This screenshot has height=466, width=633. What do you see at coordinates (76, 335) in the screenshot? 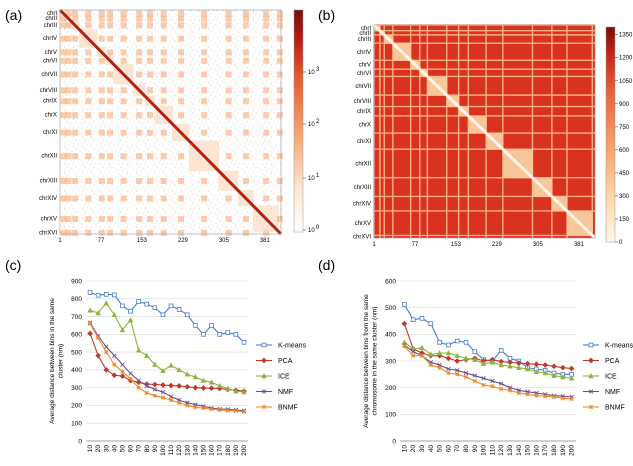
I see `y-tick-label: 600` at bounding box center [76, 335].